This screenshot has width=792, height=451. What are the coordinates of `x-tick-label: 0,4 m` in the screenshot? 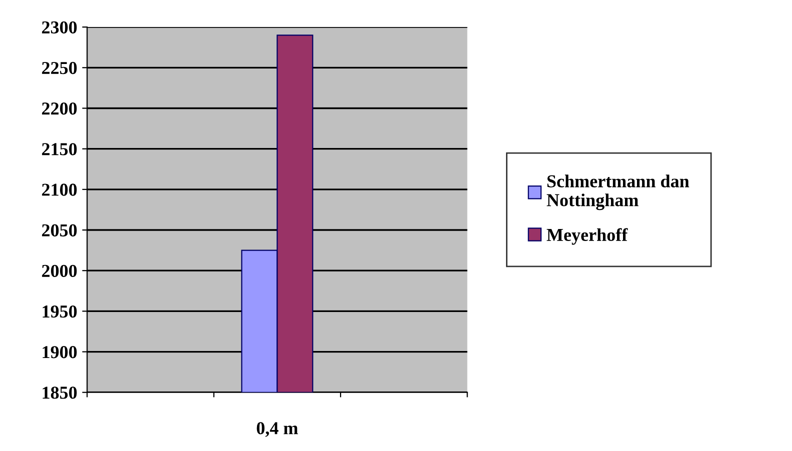 It's located at (277, 429).